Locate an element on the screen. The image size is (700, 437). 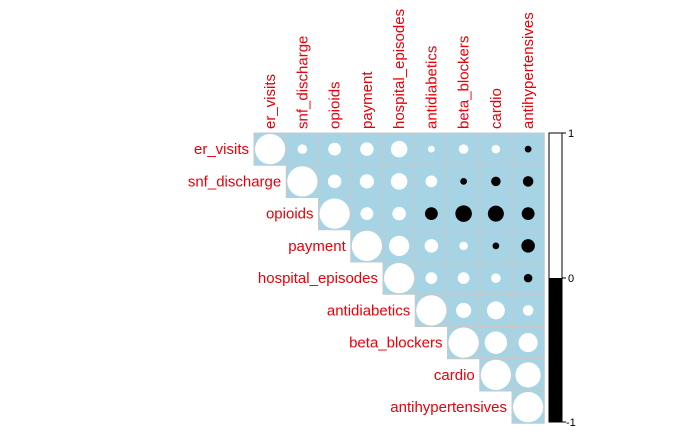
column-label: hospital_episodes is located at coordinates (399, 69).